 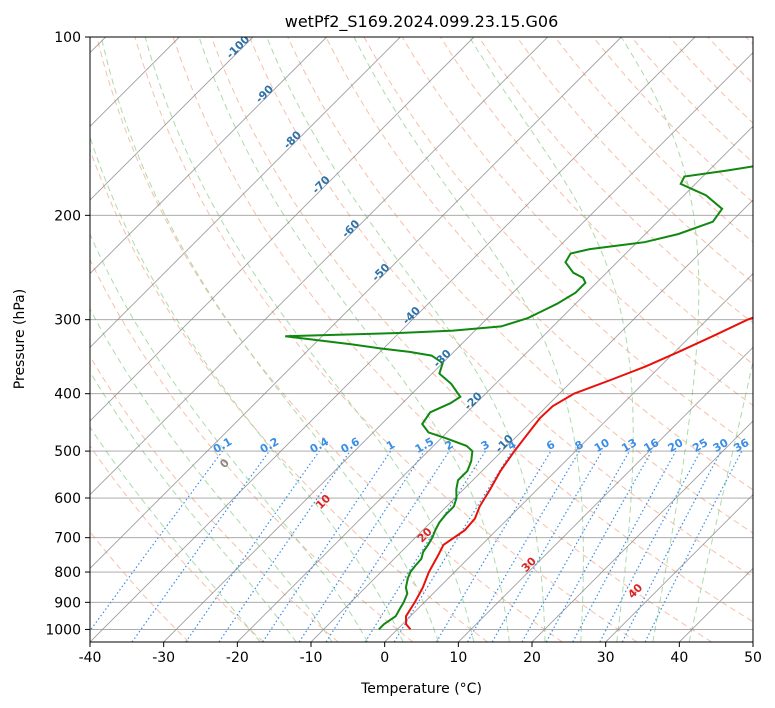 I want to click on x-axis-label: Temperature (°C), so click(x=421, y=689).